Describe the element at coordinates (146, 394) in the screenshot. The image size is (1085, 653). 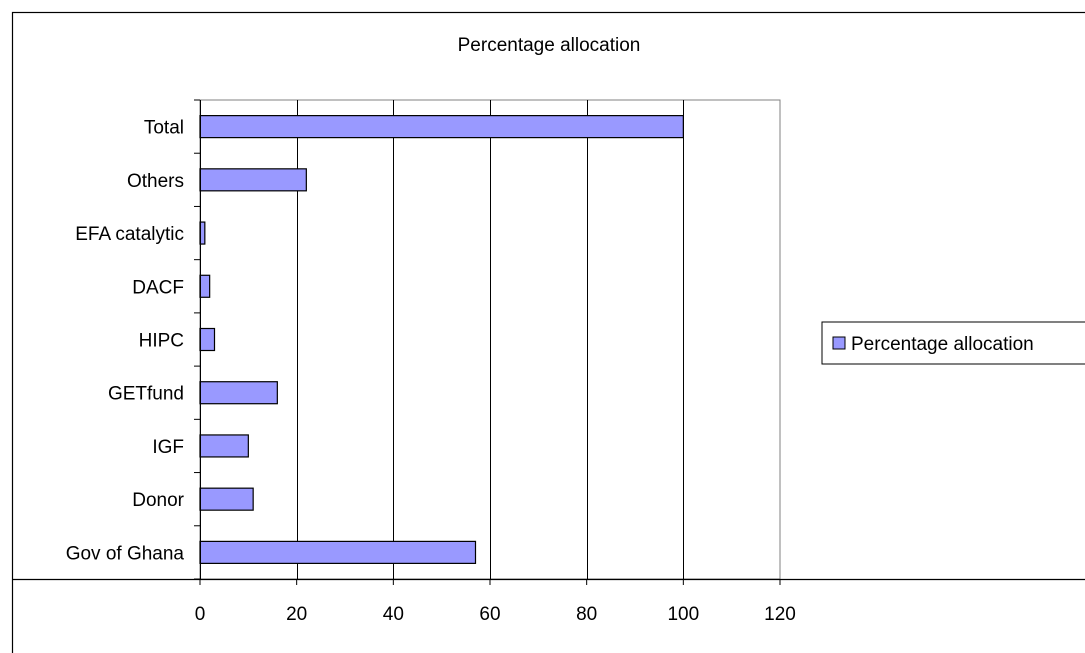
I see `category-label: GETfund` at that location.